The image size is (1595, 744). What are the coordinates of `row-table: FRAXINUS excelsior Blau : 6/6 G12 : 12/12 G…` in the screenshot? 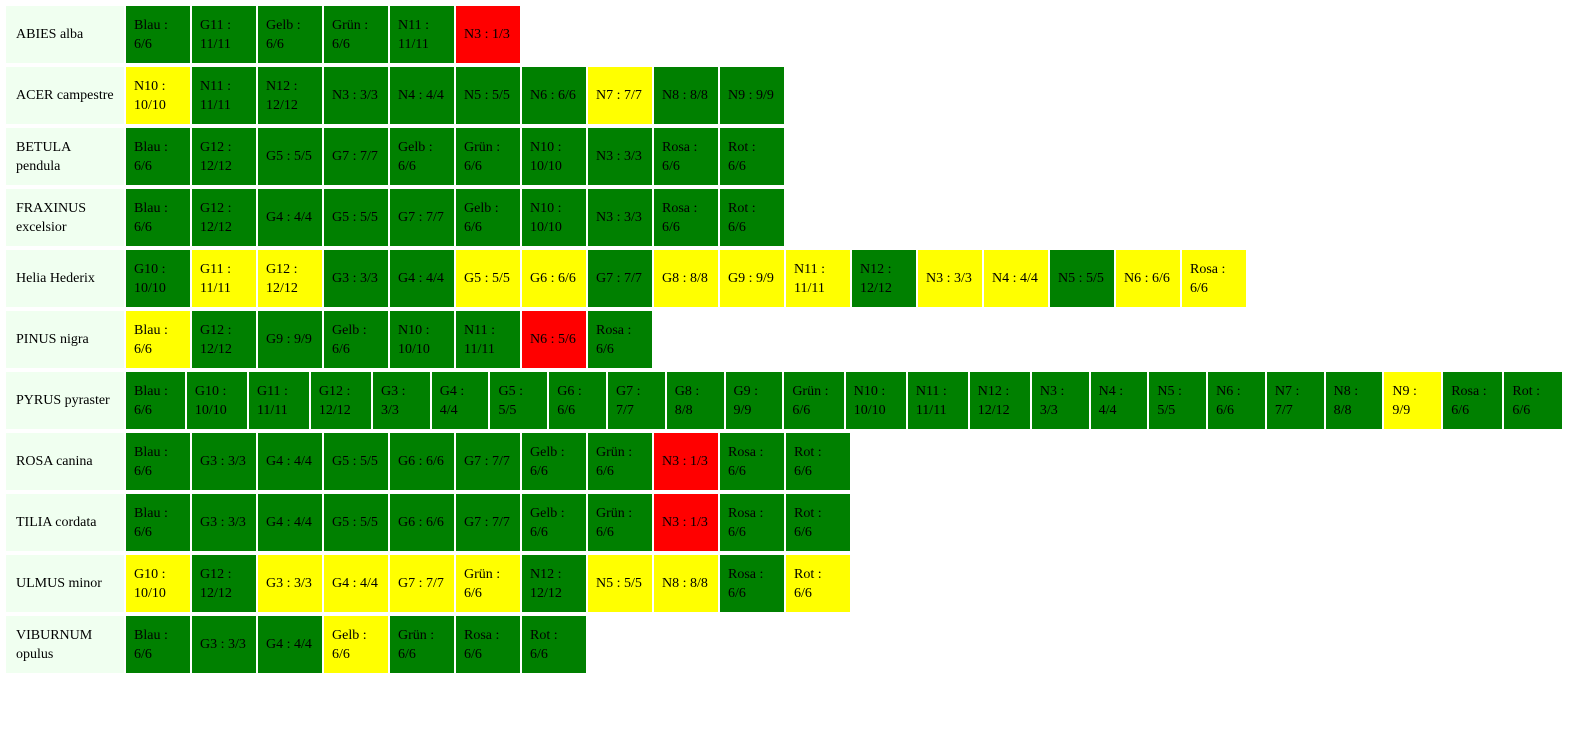 It's located at (395, 217).